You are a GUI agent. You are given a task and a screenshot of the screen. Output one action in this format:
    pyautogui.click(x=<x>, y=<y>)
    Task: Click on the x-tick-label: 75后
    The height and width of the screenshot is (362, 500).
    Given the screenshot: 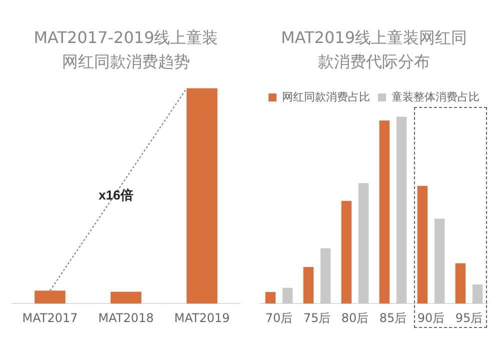 What is the action you would take?
    pyautogui.click(x=317, y=317)
    